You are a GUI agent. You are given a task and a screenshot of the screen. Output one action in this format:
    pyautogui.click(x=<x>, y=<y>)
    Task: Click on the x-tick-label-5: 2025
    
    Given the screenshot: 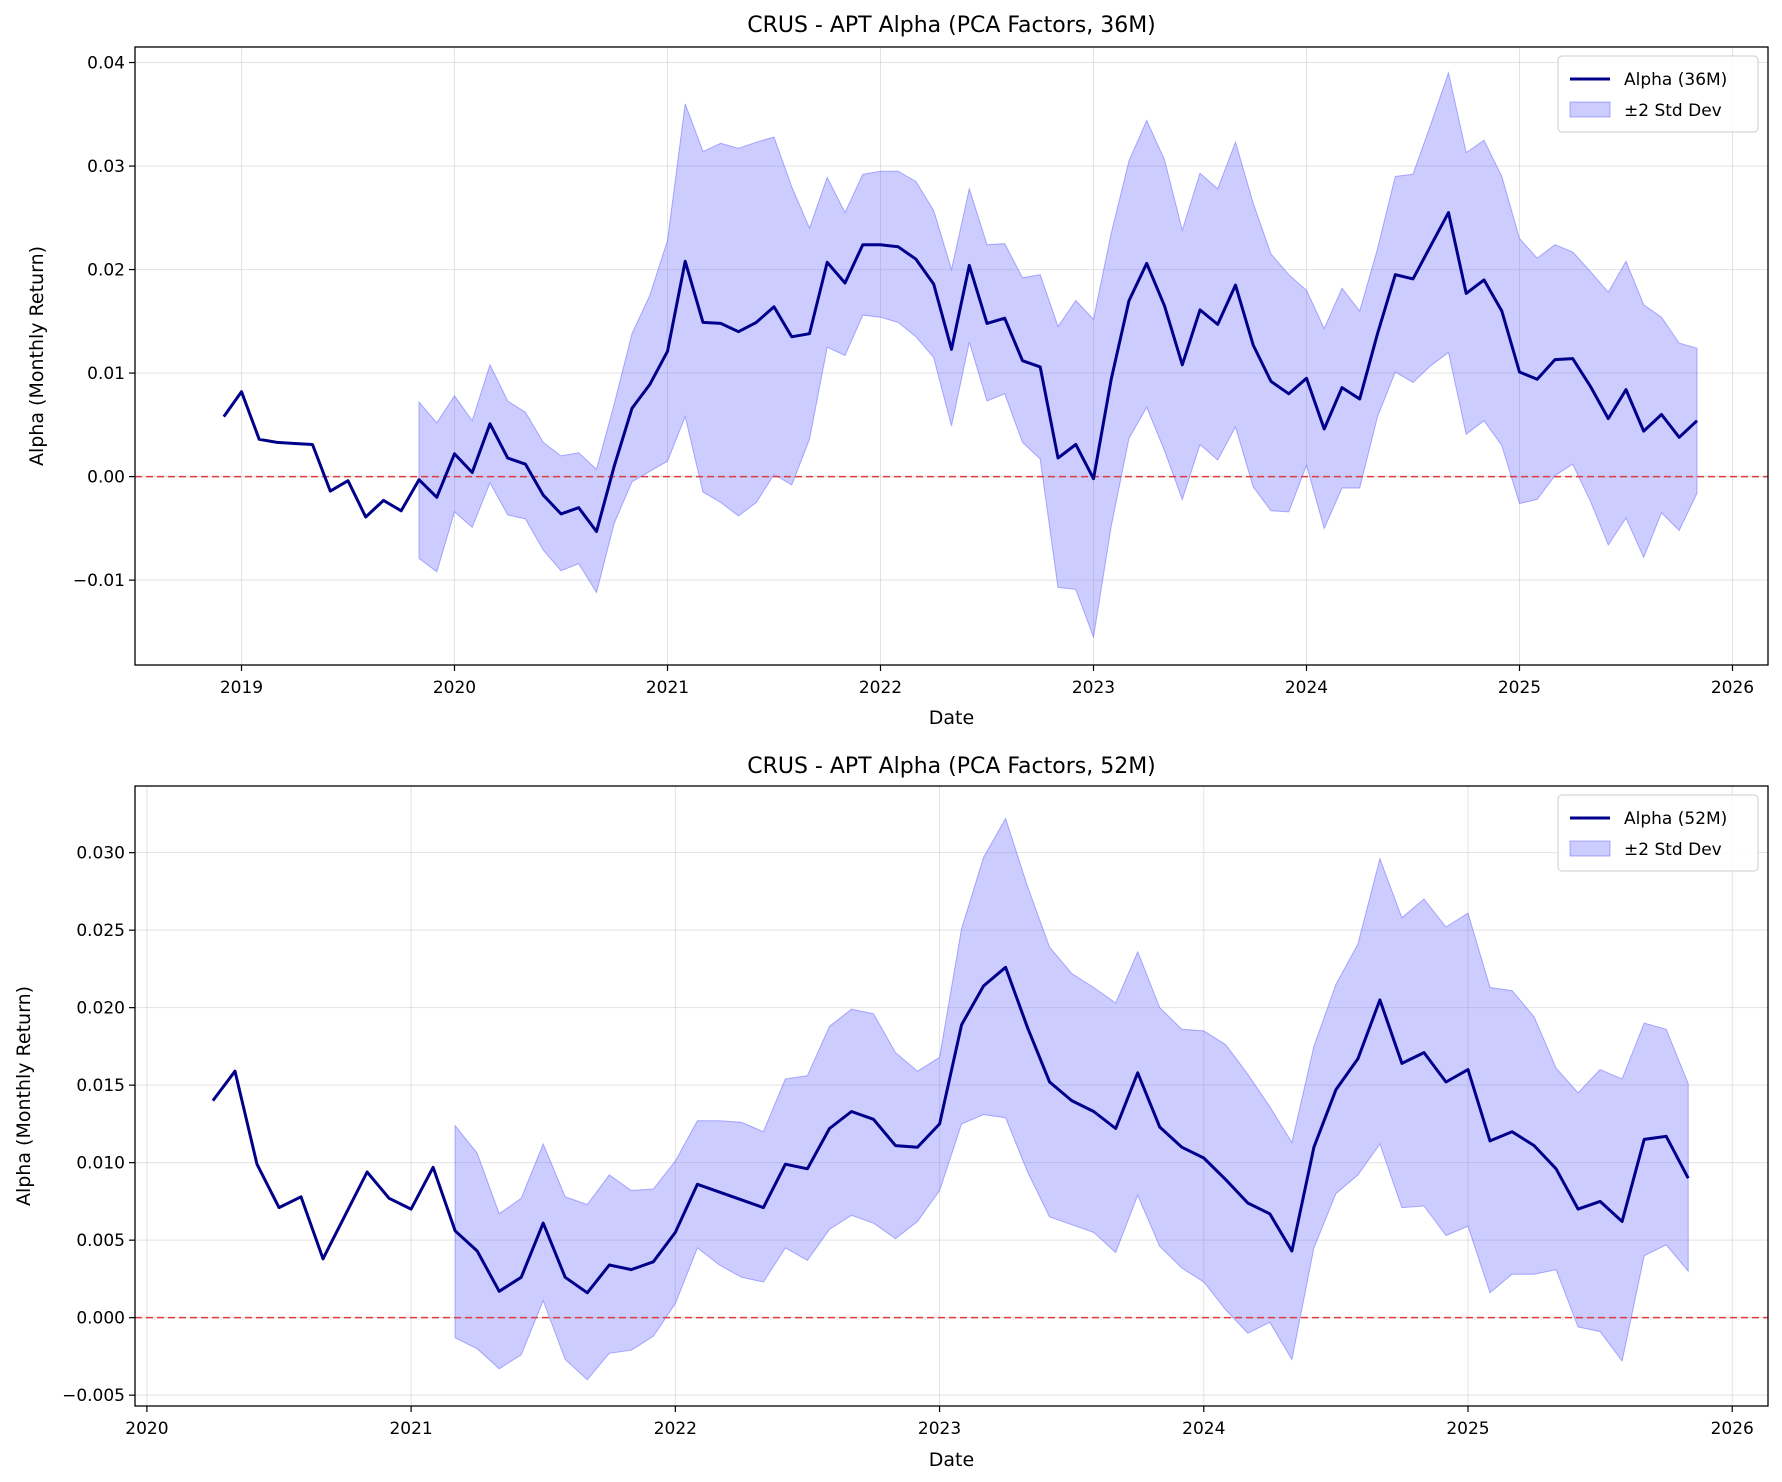 What is the action you would take?
    pyautogui.click(x=1467, y=1429)
    